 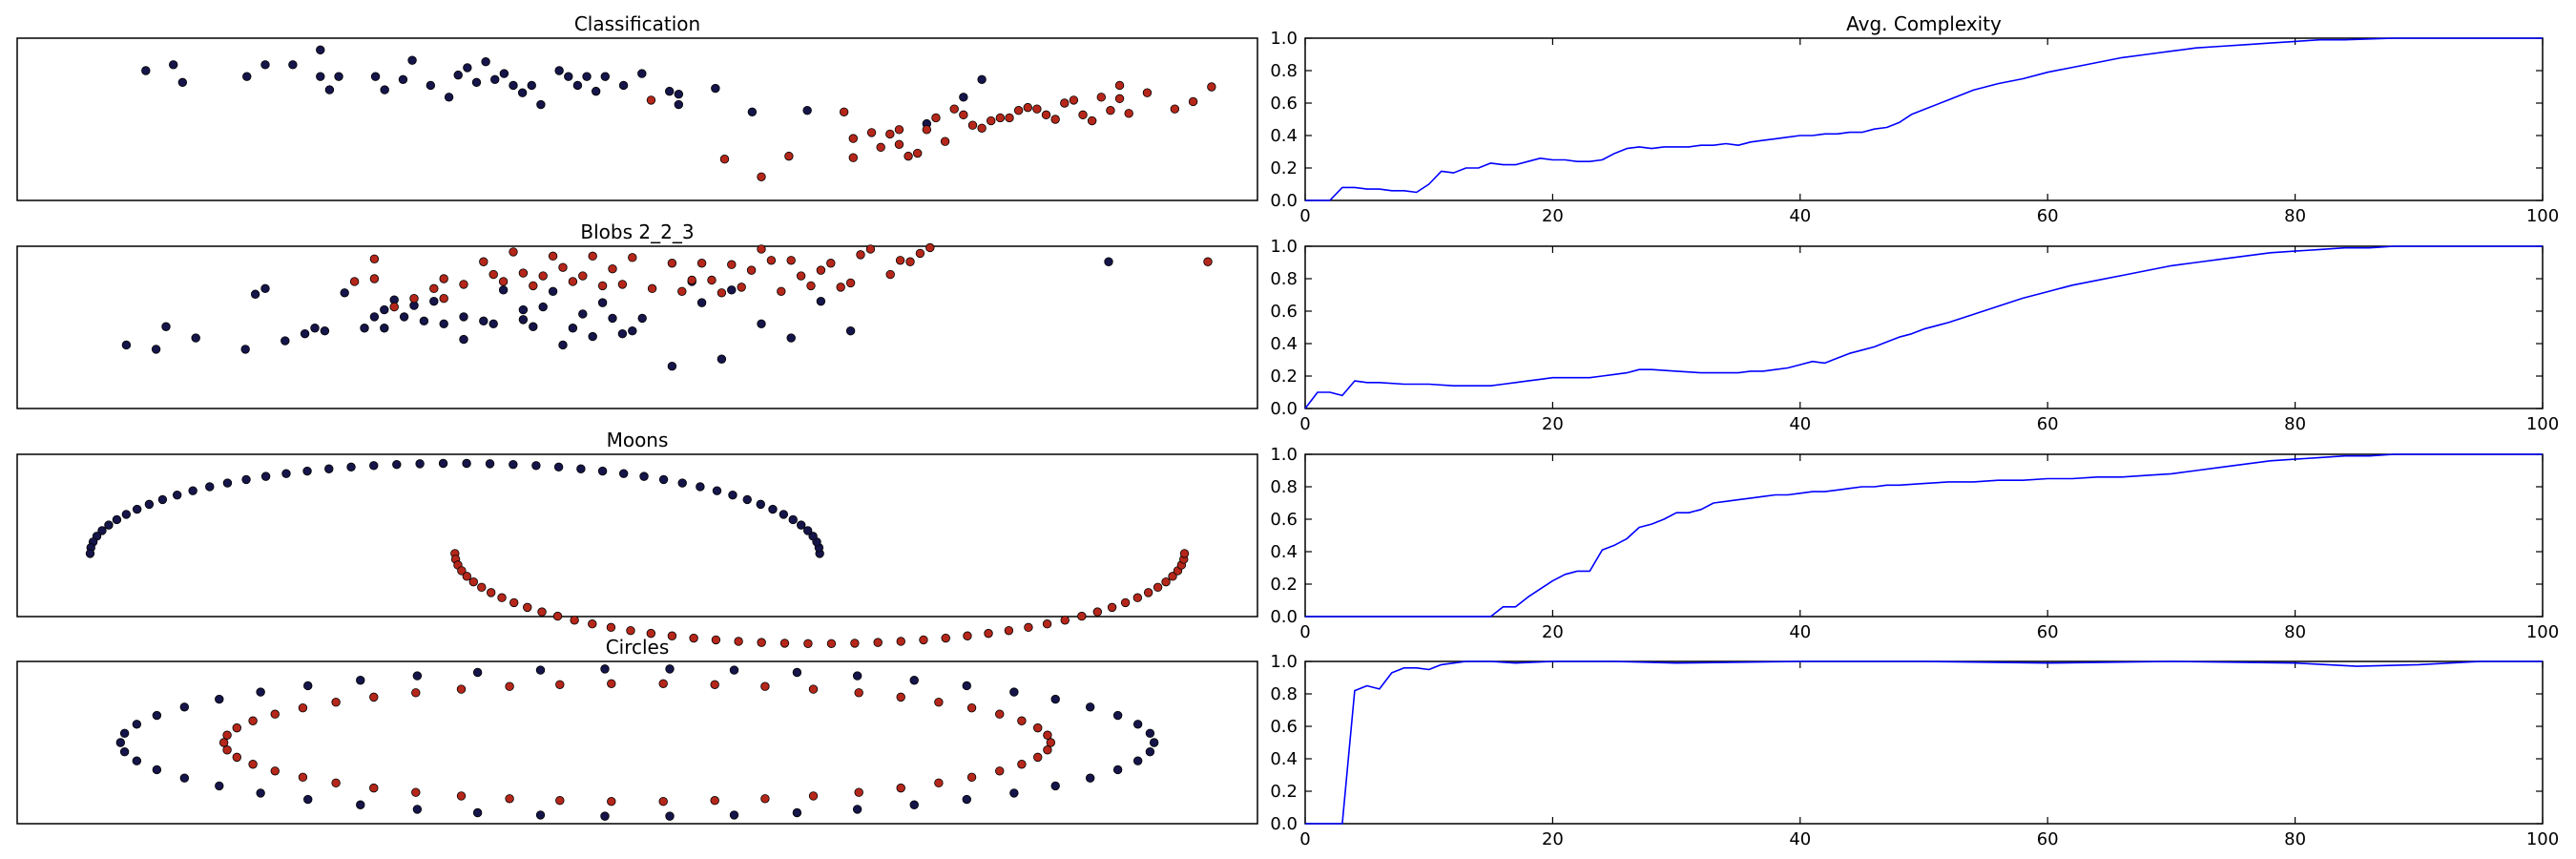 What do you see at coordinates (1923, 327) in the screenshot?
I see `complexity-line` at bounding box center [1923, 327].